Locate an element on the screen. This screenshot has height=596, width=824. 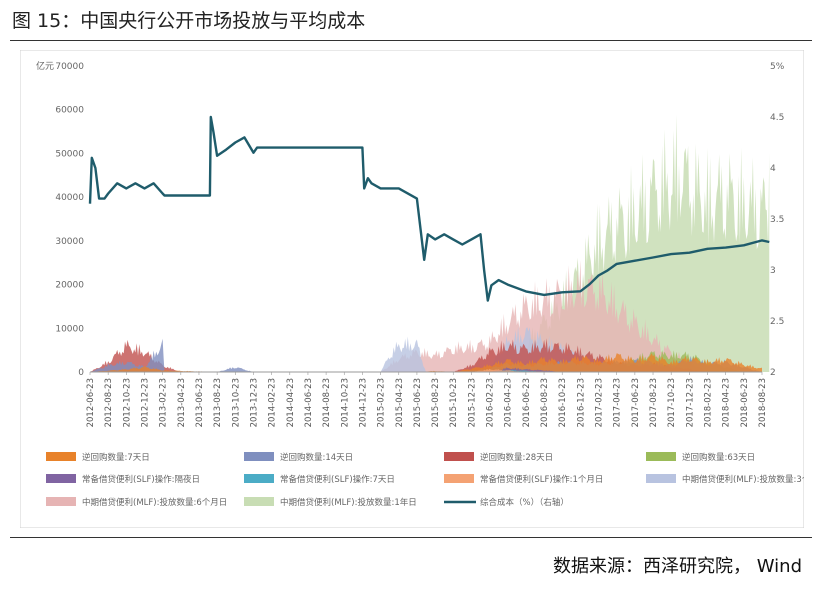
legend-label: 逆回购数量:28天日 is located at coordinates (516, 457).